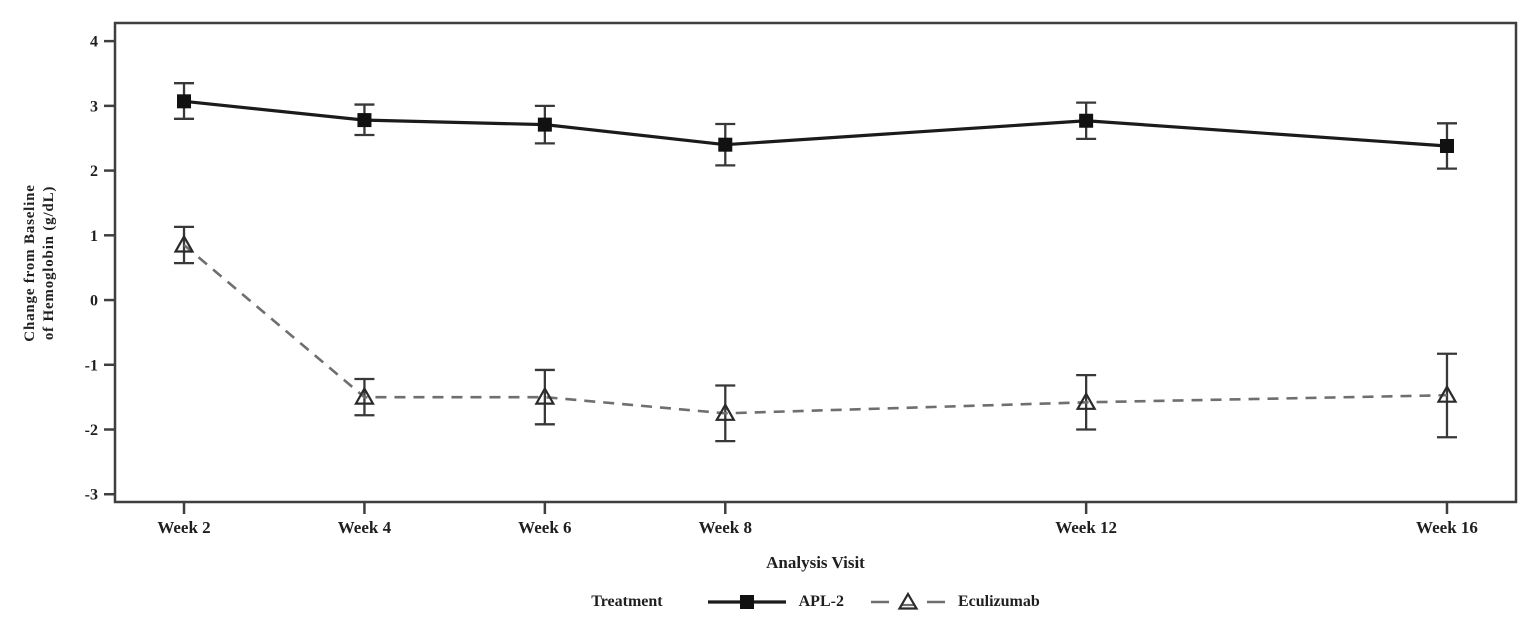  What do you see at coordinates (1447, 527) in the screenshot?
I see `x-tick-label: Week 16` at bounding box center [1447, 527].